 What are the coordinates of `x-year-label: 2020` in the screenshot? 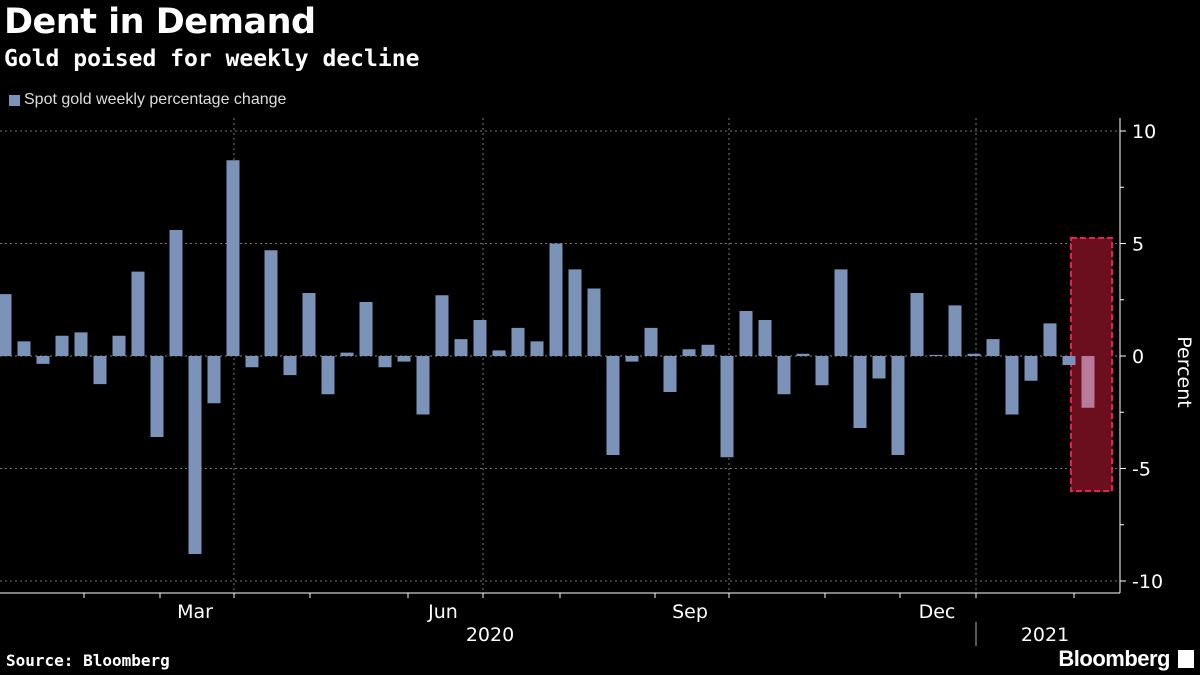 It's located at (490, 635).